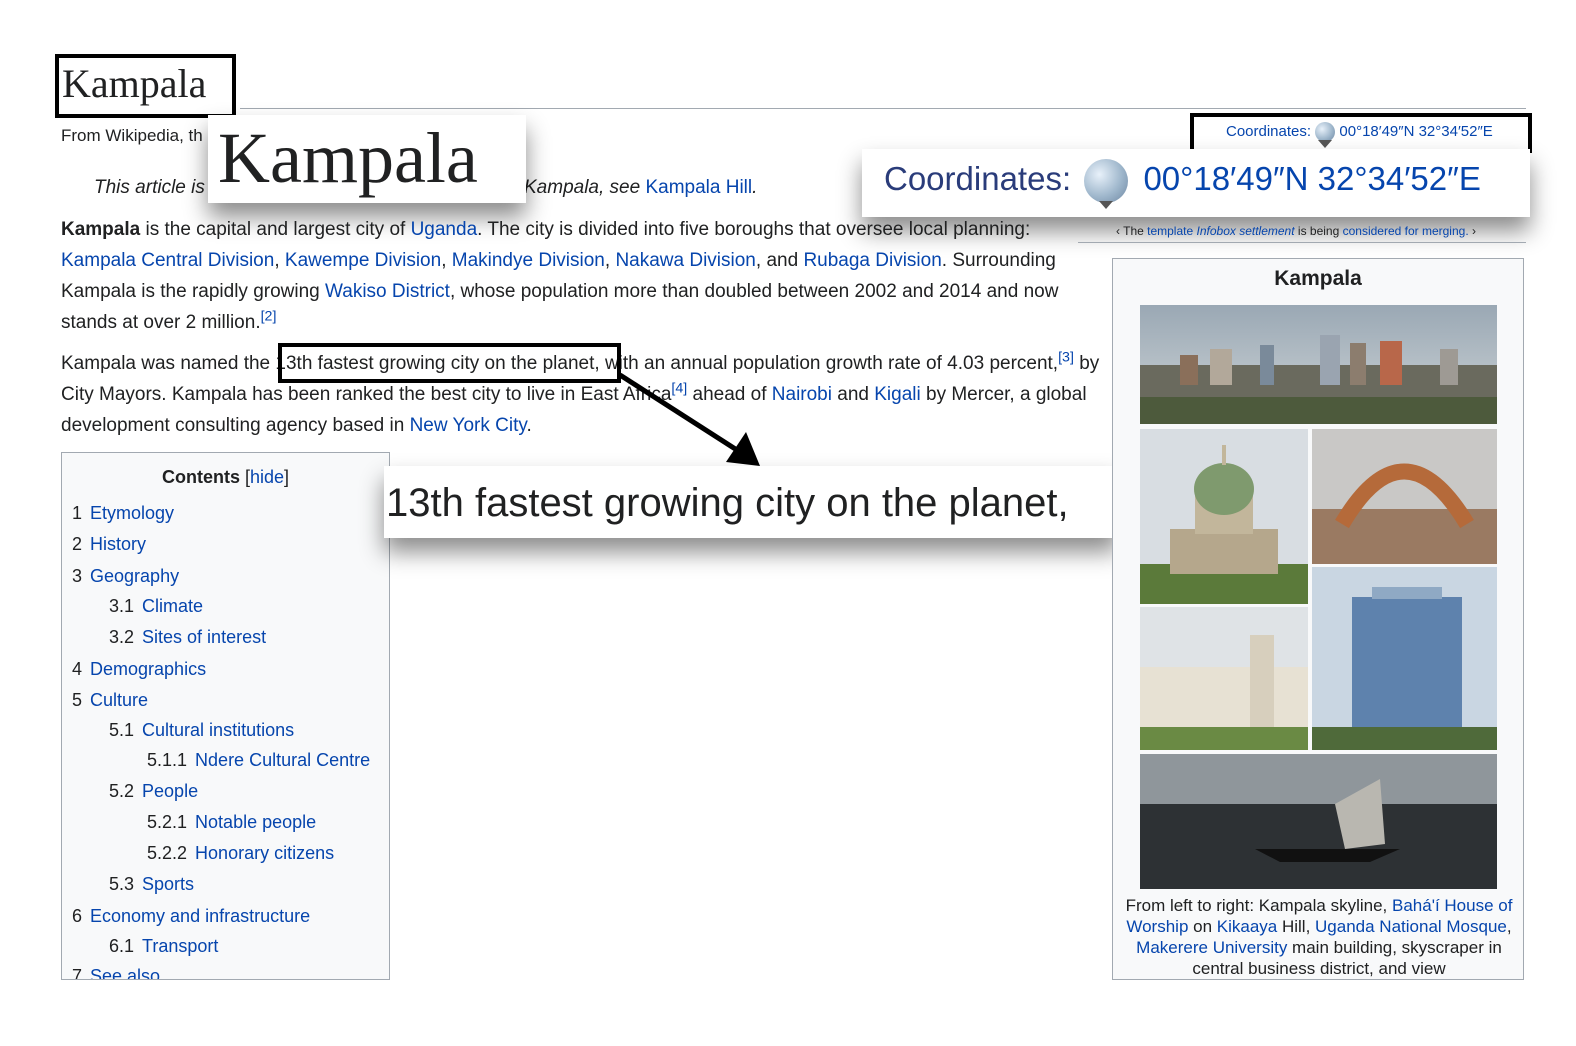 The height and width of the screenshot is (1046, 1576). I want to click on title-highlight-box, so click(145, 86).